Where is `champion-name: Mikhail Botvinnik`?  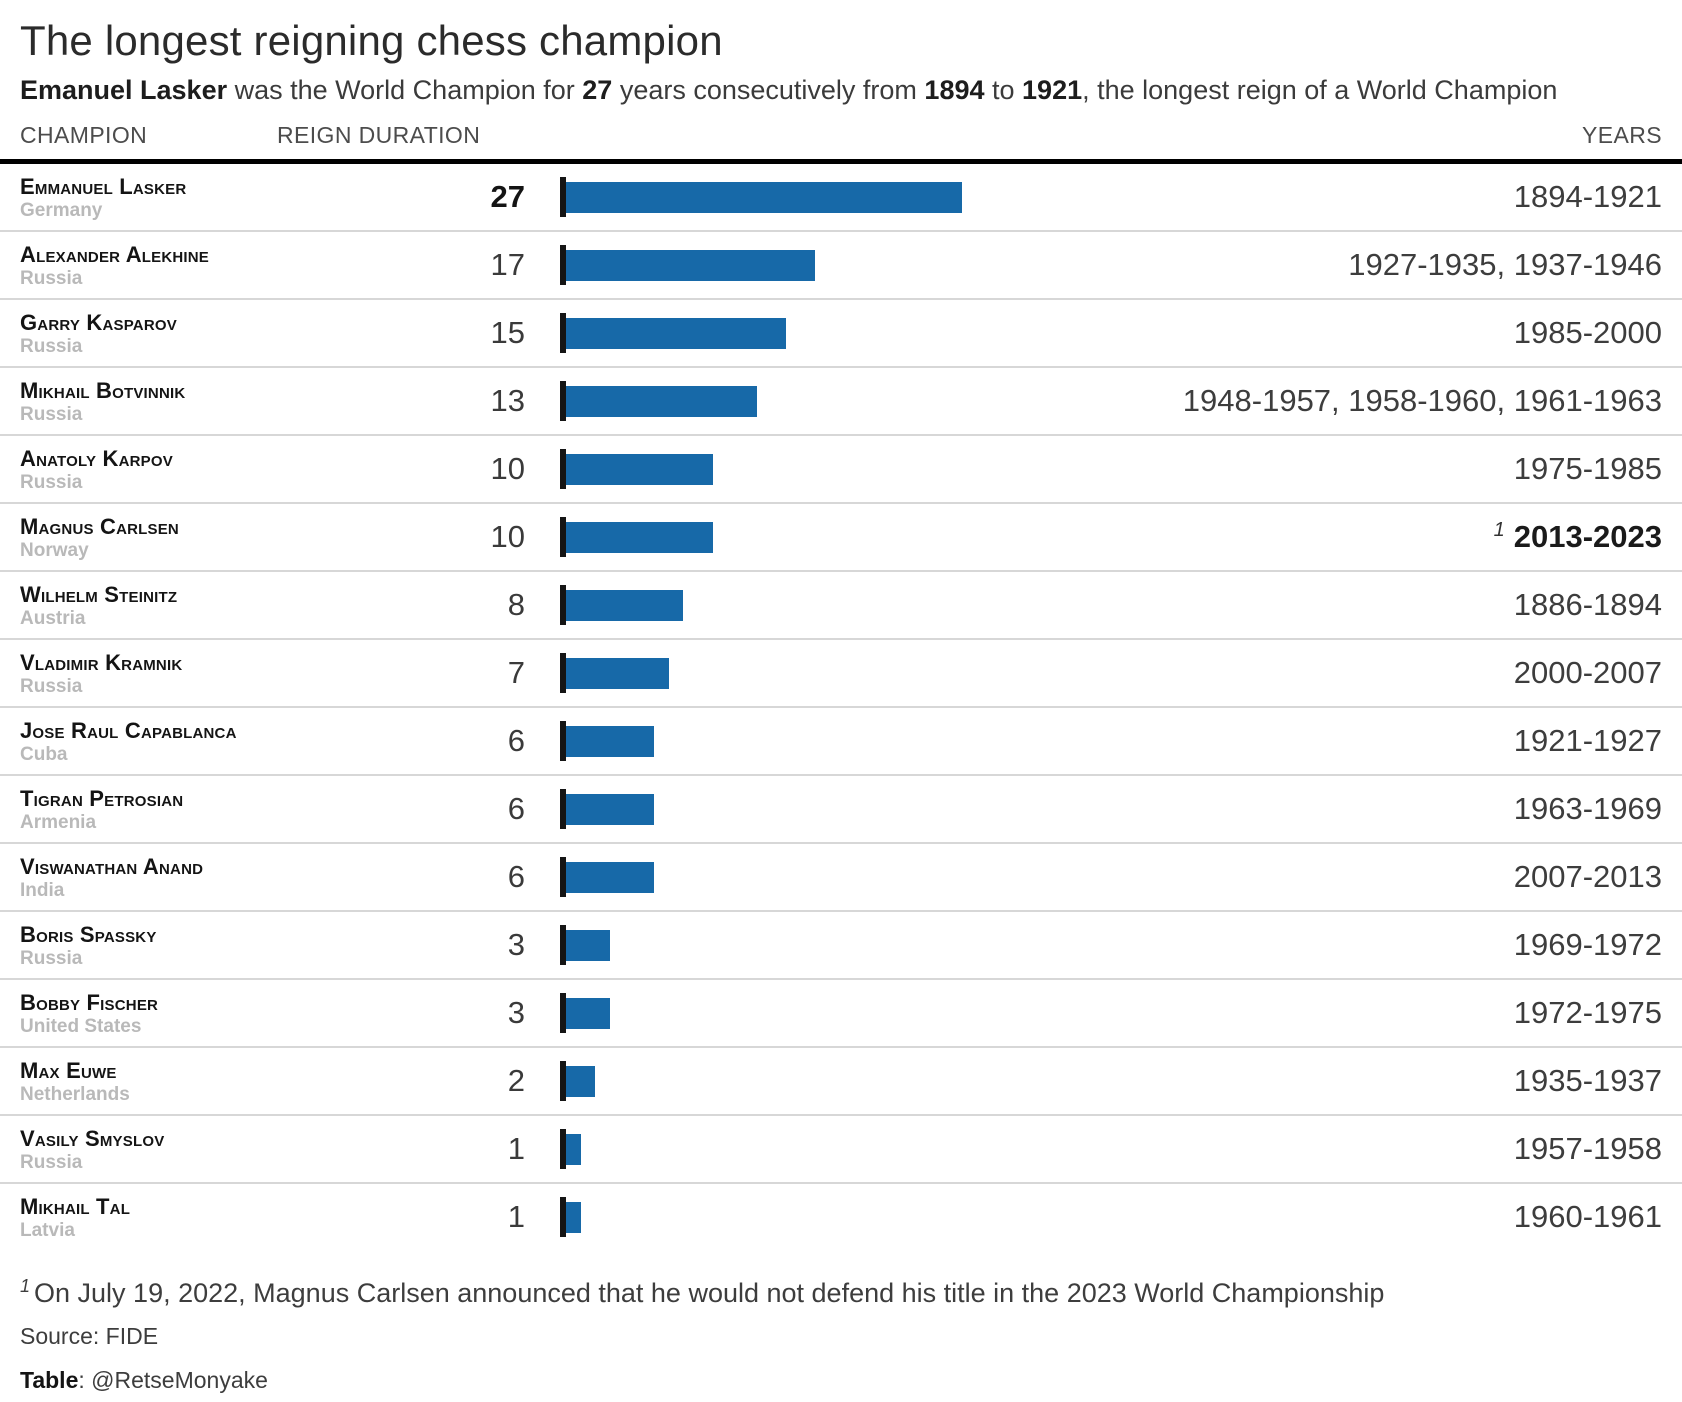
champion-name: Mikhail Botvinnik is located at coordinates (103, 390).